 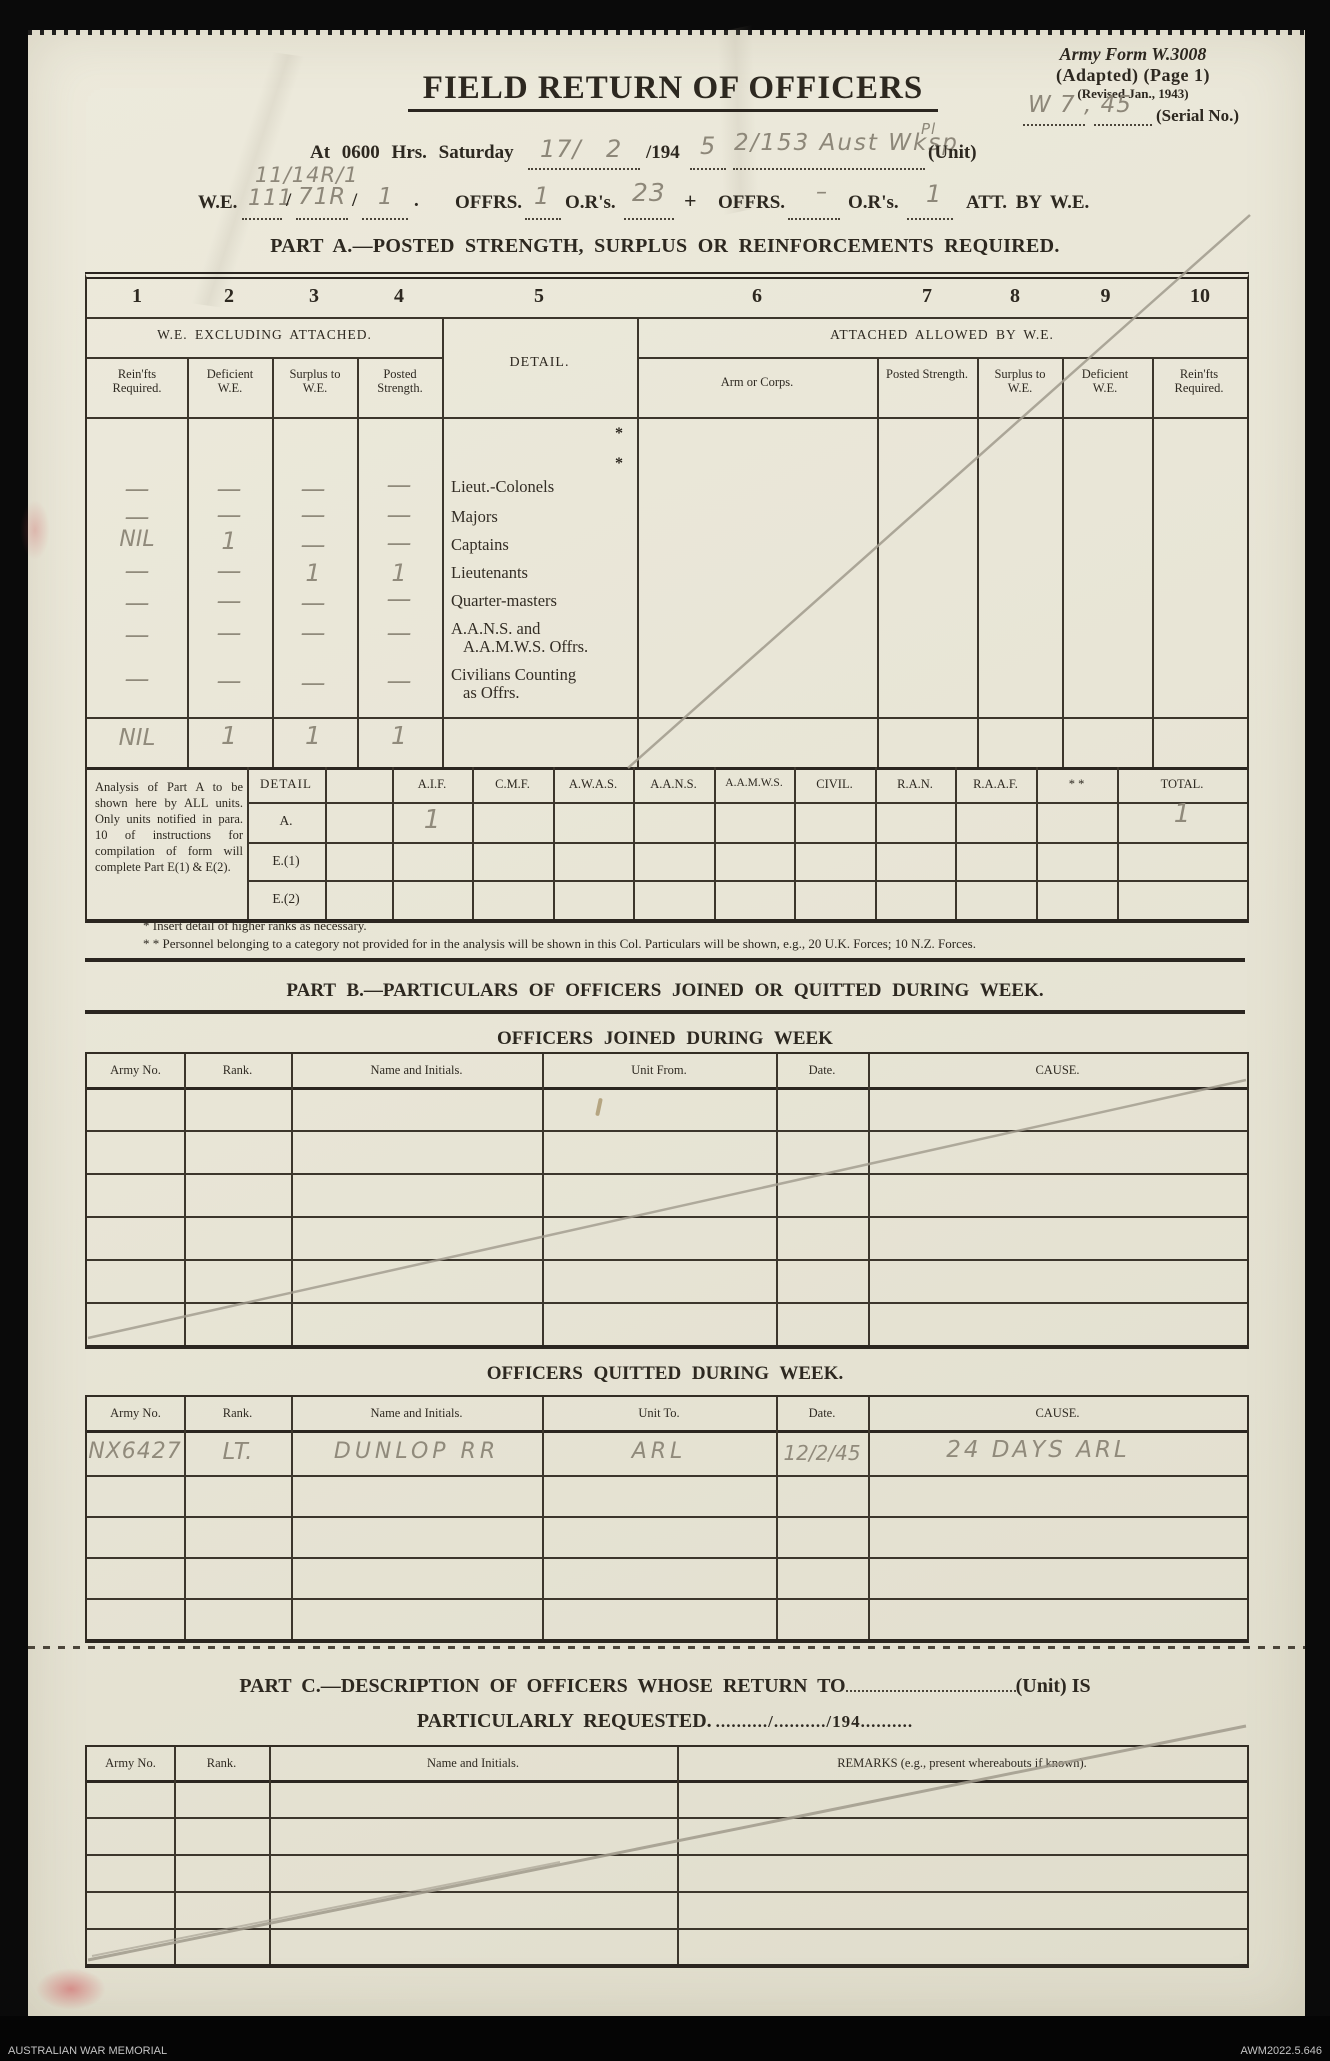 I want to click on quitted-col: CAUSE., so click(x=1057, y=1413).